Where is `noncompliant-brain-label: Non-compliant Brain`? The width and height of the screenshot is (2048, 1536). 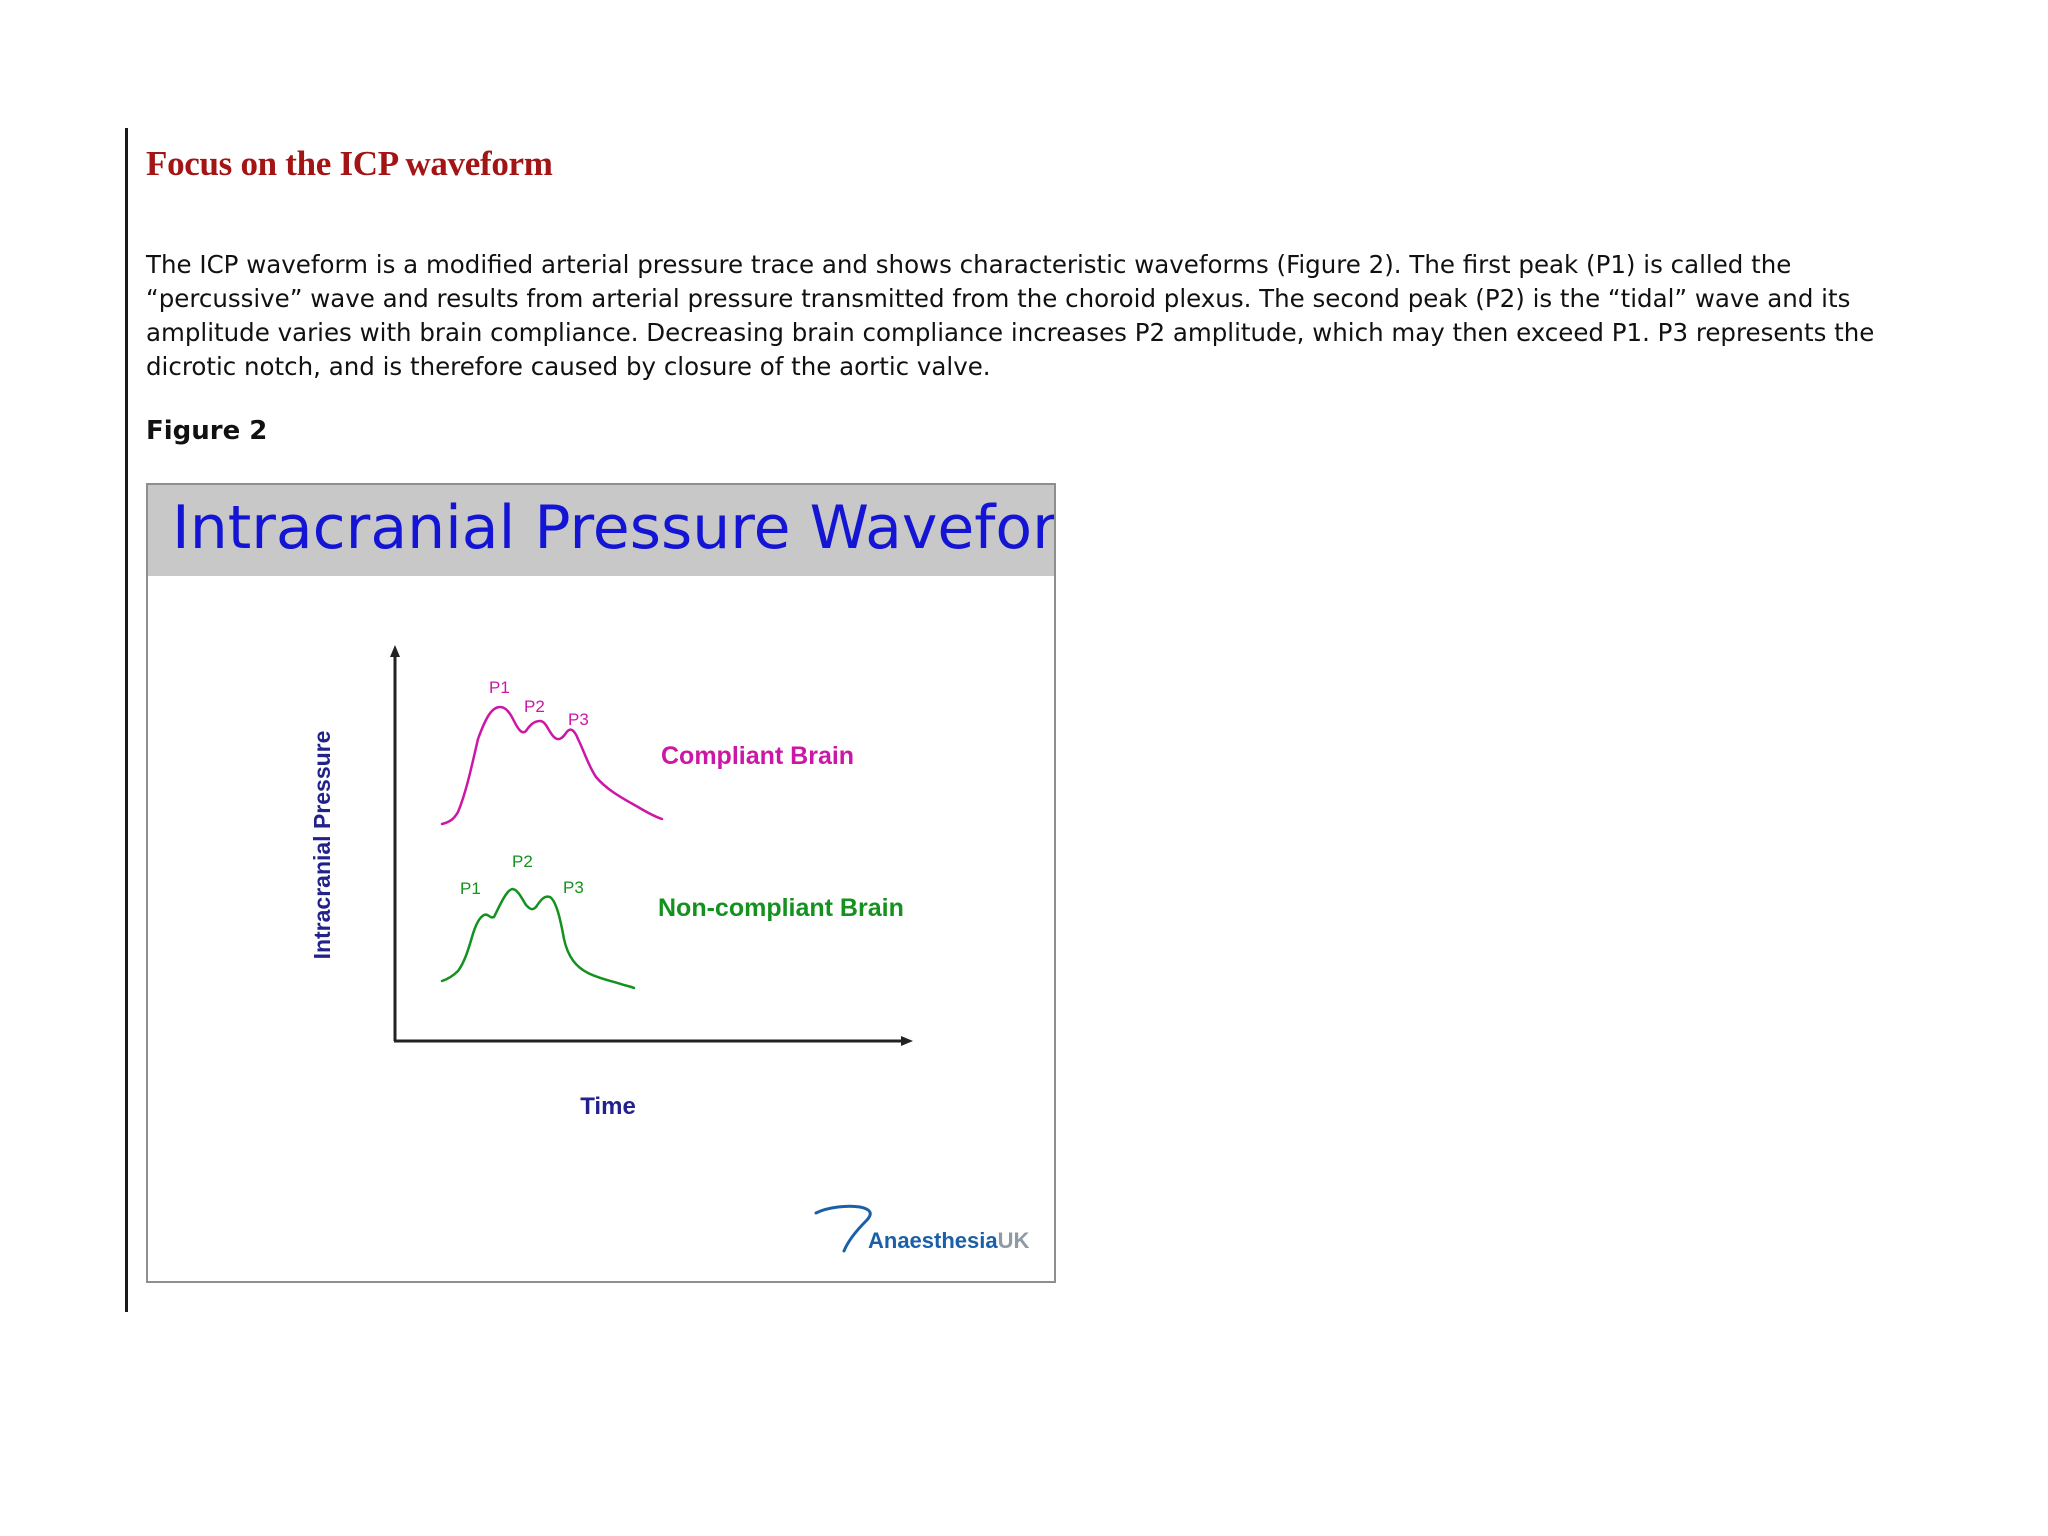
noncompliant-brain-label: Non-compliant Brain is located at coordinates (781, 908).